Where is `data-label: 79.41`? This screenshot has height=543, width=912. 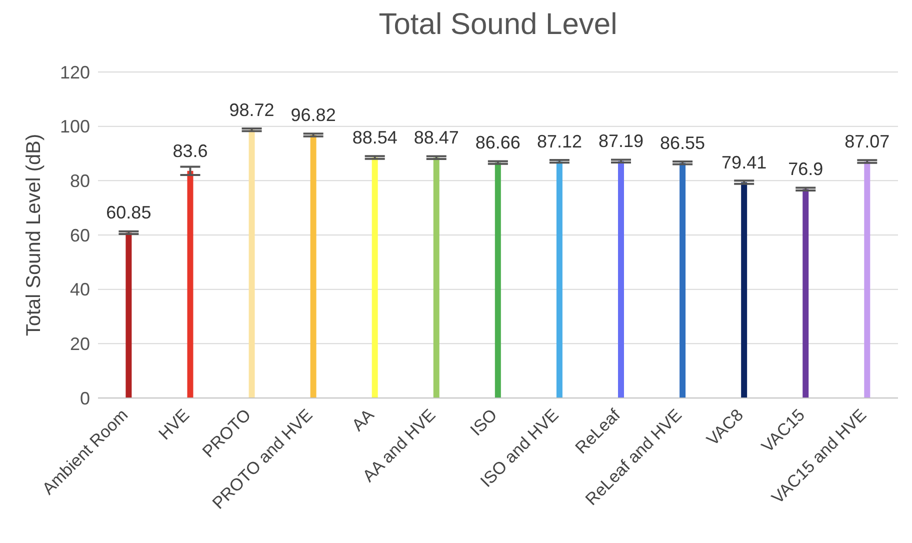 data-label: 79.41 is located at coordinates (744, 162).